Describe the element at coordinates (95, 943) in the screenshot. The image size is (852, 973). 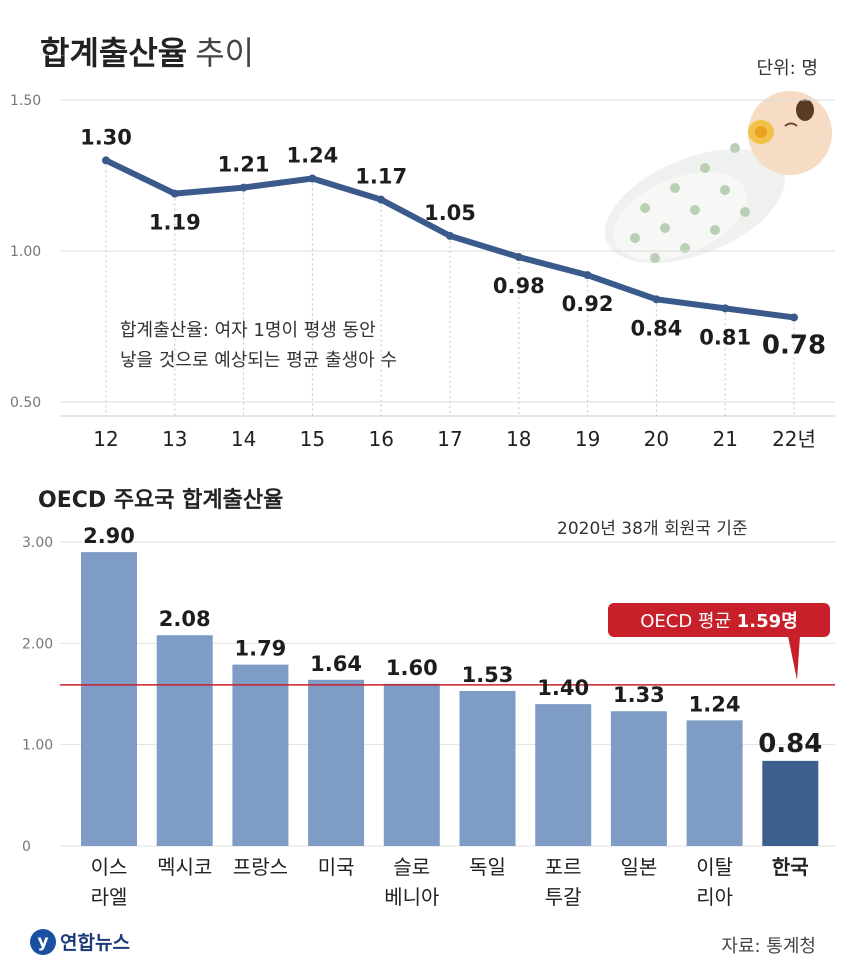
I see `logo-text: 연합뉴스` at that location.